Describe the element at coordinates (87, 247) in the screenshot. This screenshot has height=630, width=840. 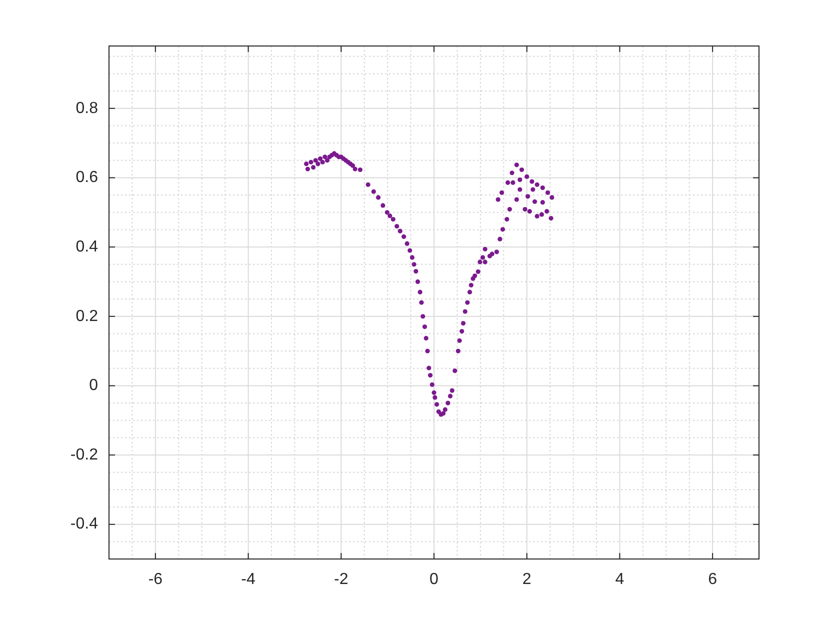
I see `y-tick-label: 0.4` at that location.